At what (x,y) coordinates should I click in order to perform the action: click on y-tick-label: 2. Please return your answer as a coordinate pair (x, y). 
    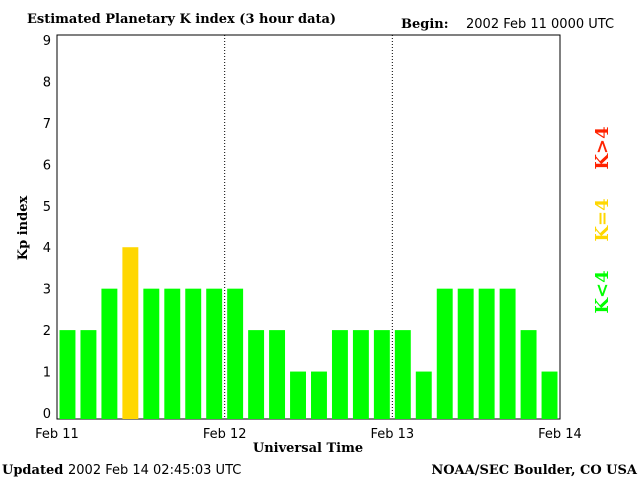
    Looking at the image, I should click on (47, 331).